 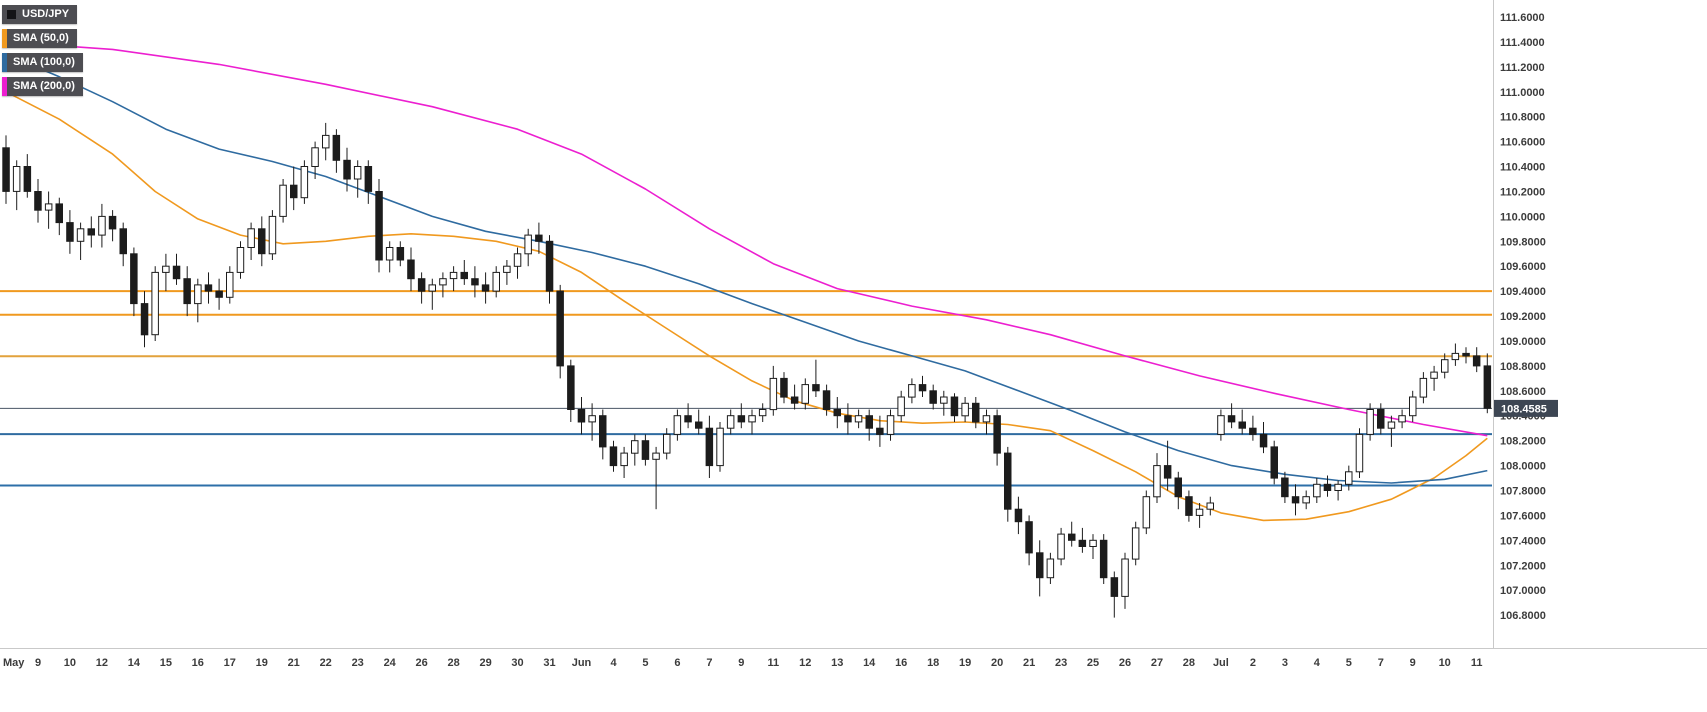 What do you see at coordinates (40, 14) in the screenshot?
I see `symbol-badge: USD/JPY` at bounding box center [40, 14].